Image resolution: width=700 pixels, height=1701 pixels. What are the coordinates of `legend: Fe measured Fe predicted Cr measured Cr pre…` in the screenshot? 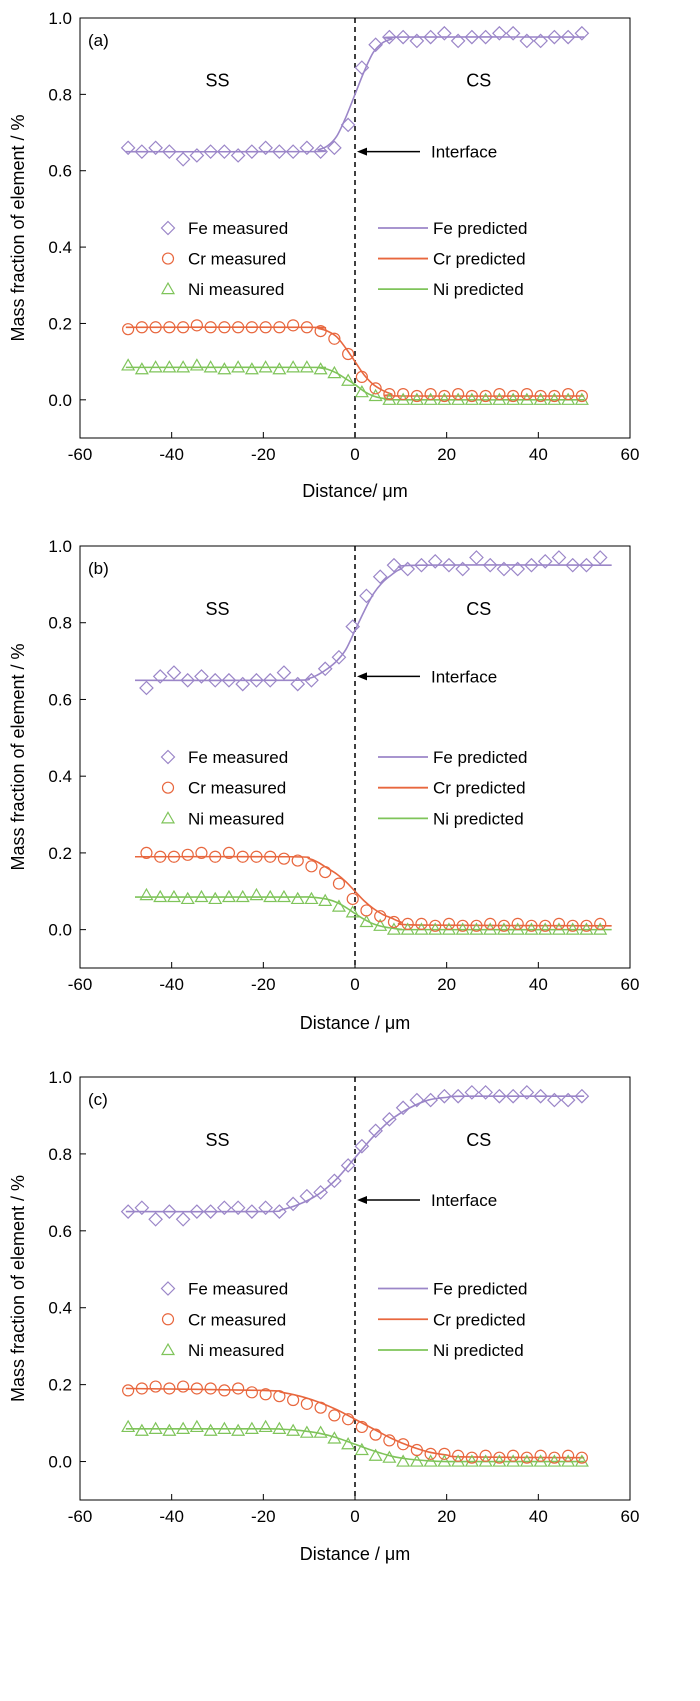 It's located at (344, 1320).